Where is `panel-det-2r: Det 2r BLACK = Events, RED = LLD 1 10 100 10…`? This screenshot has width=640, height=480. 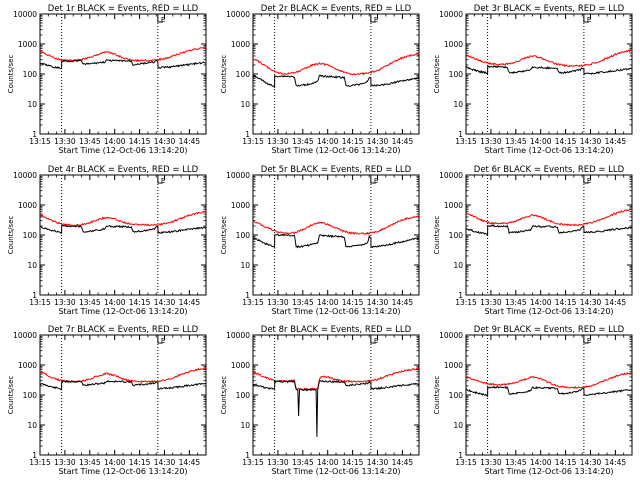 panel-det-2r: Det 2r BLACK = Events, RED = LLD 1 10 100 10… is located at coordinates (320, 79).